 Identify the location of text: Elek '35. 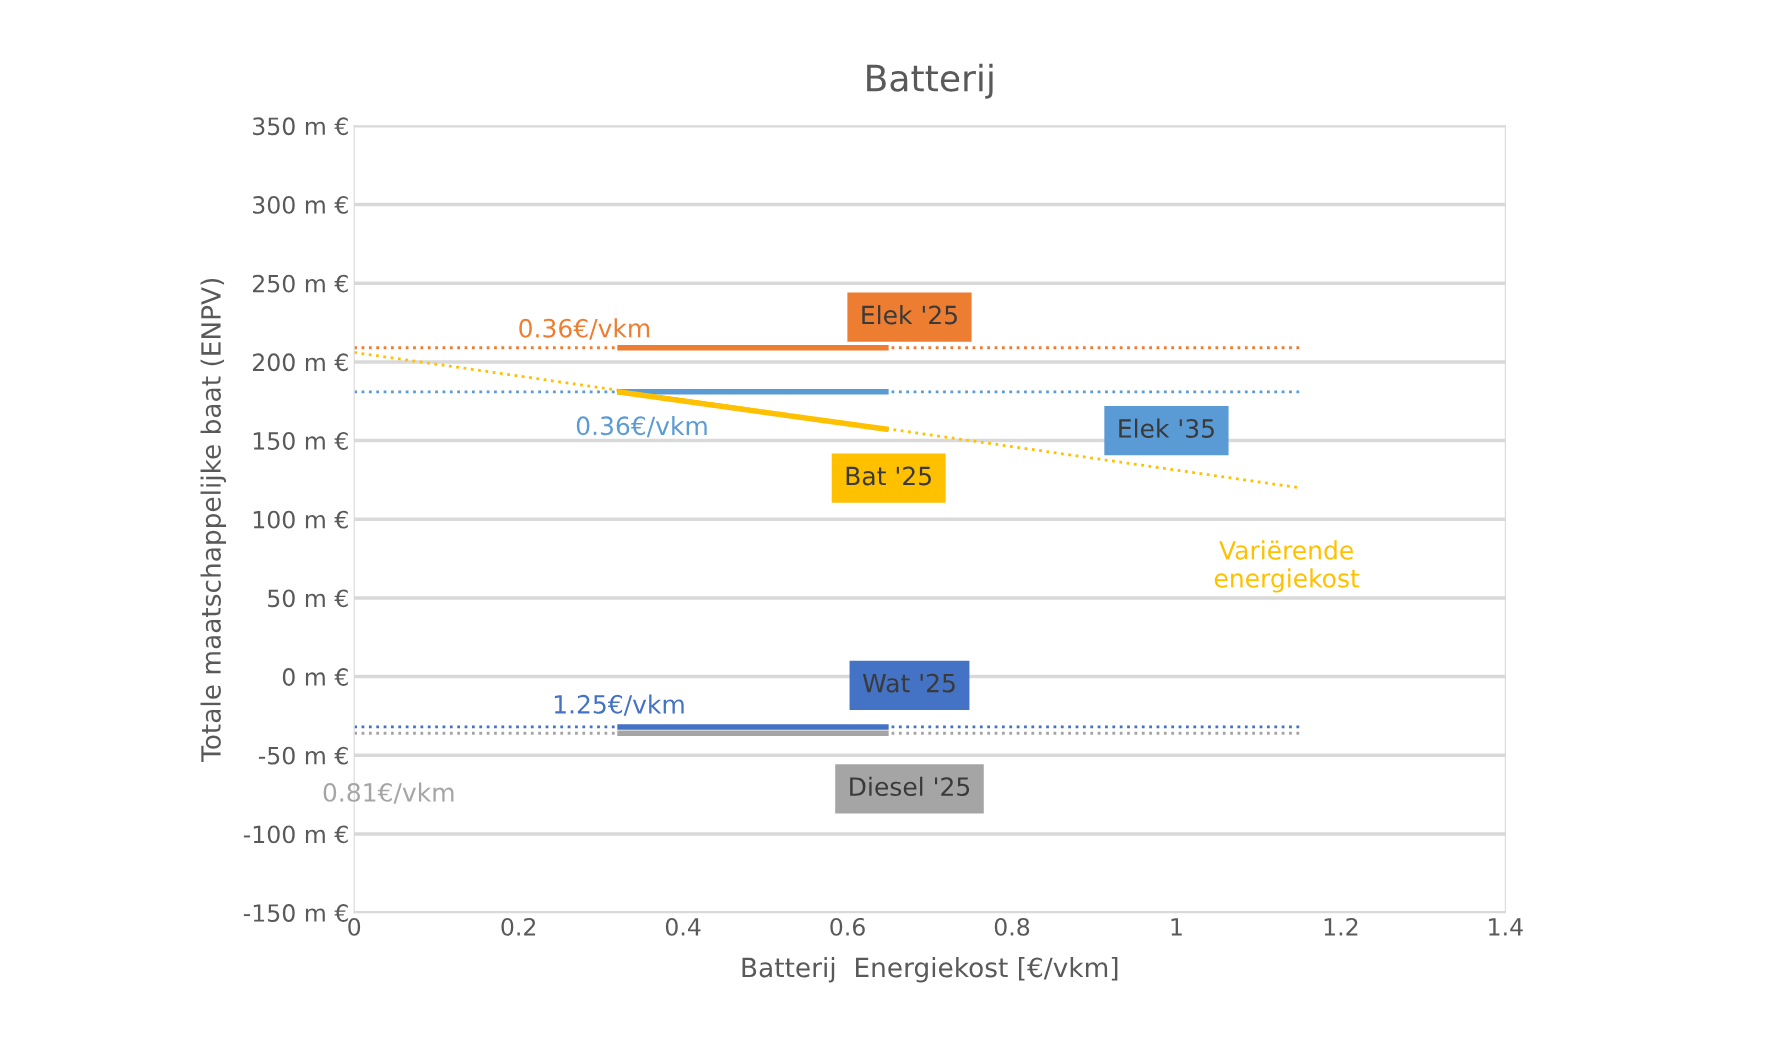
(1166, 428).